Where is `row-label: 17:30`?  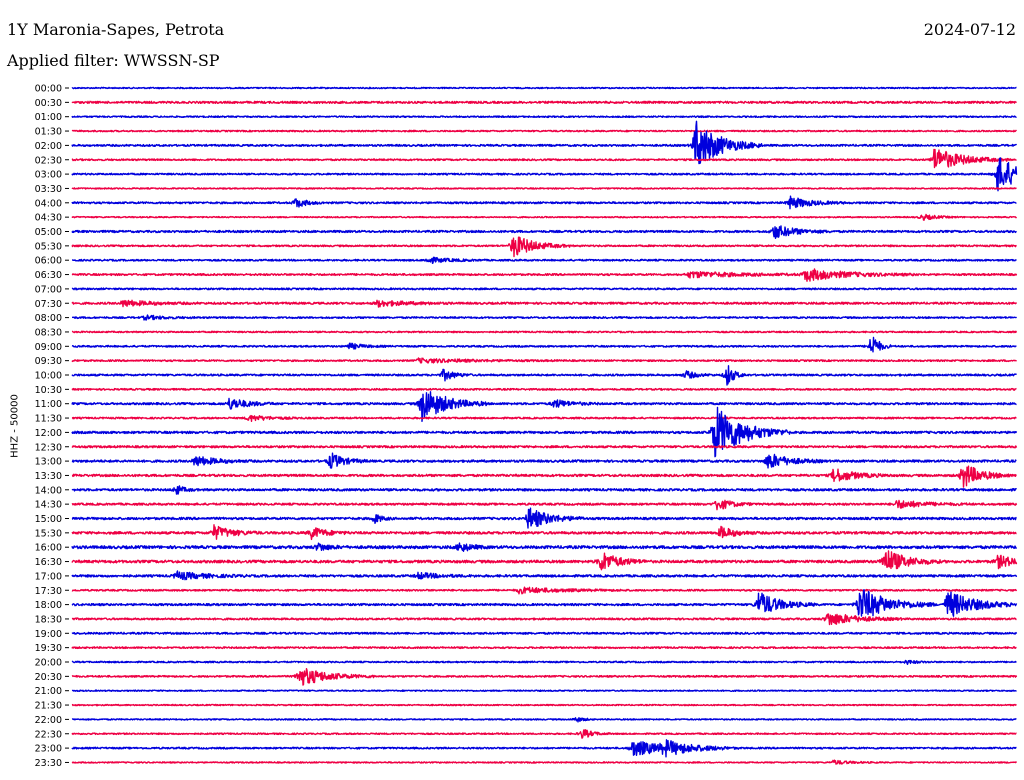
row-label: 17:30 is located at coordinates (48, 591).